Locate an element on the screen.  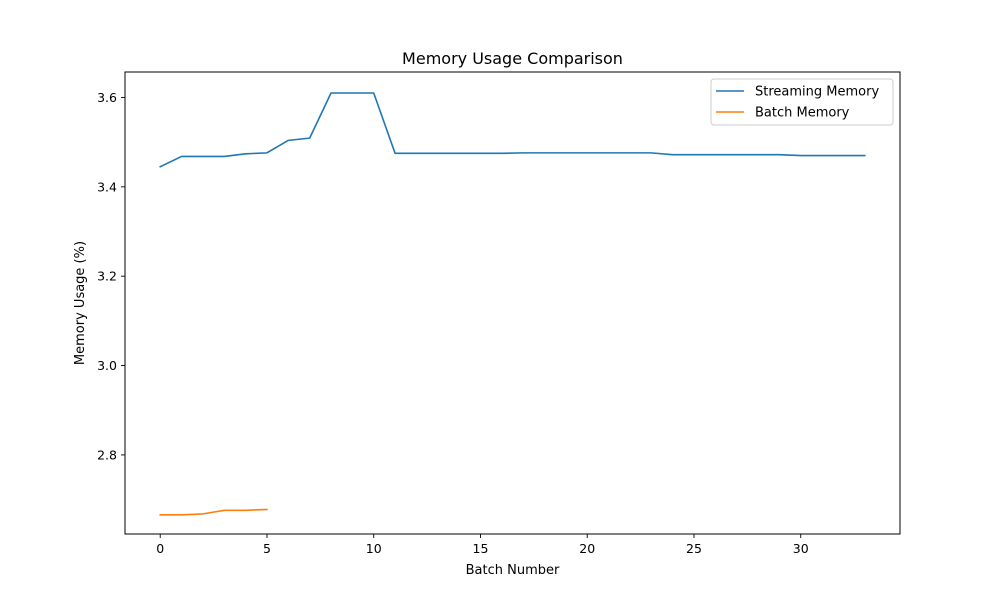
y-tick-label: 3.4 is located at coordinates (107, 186).